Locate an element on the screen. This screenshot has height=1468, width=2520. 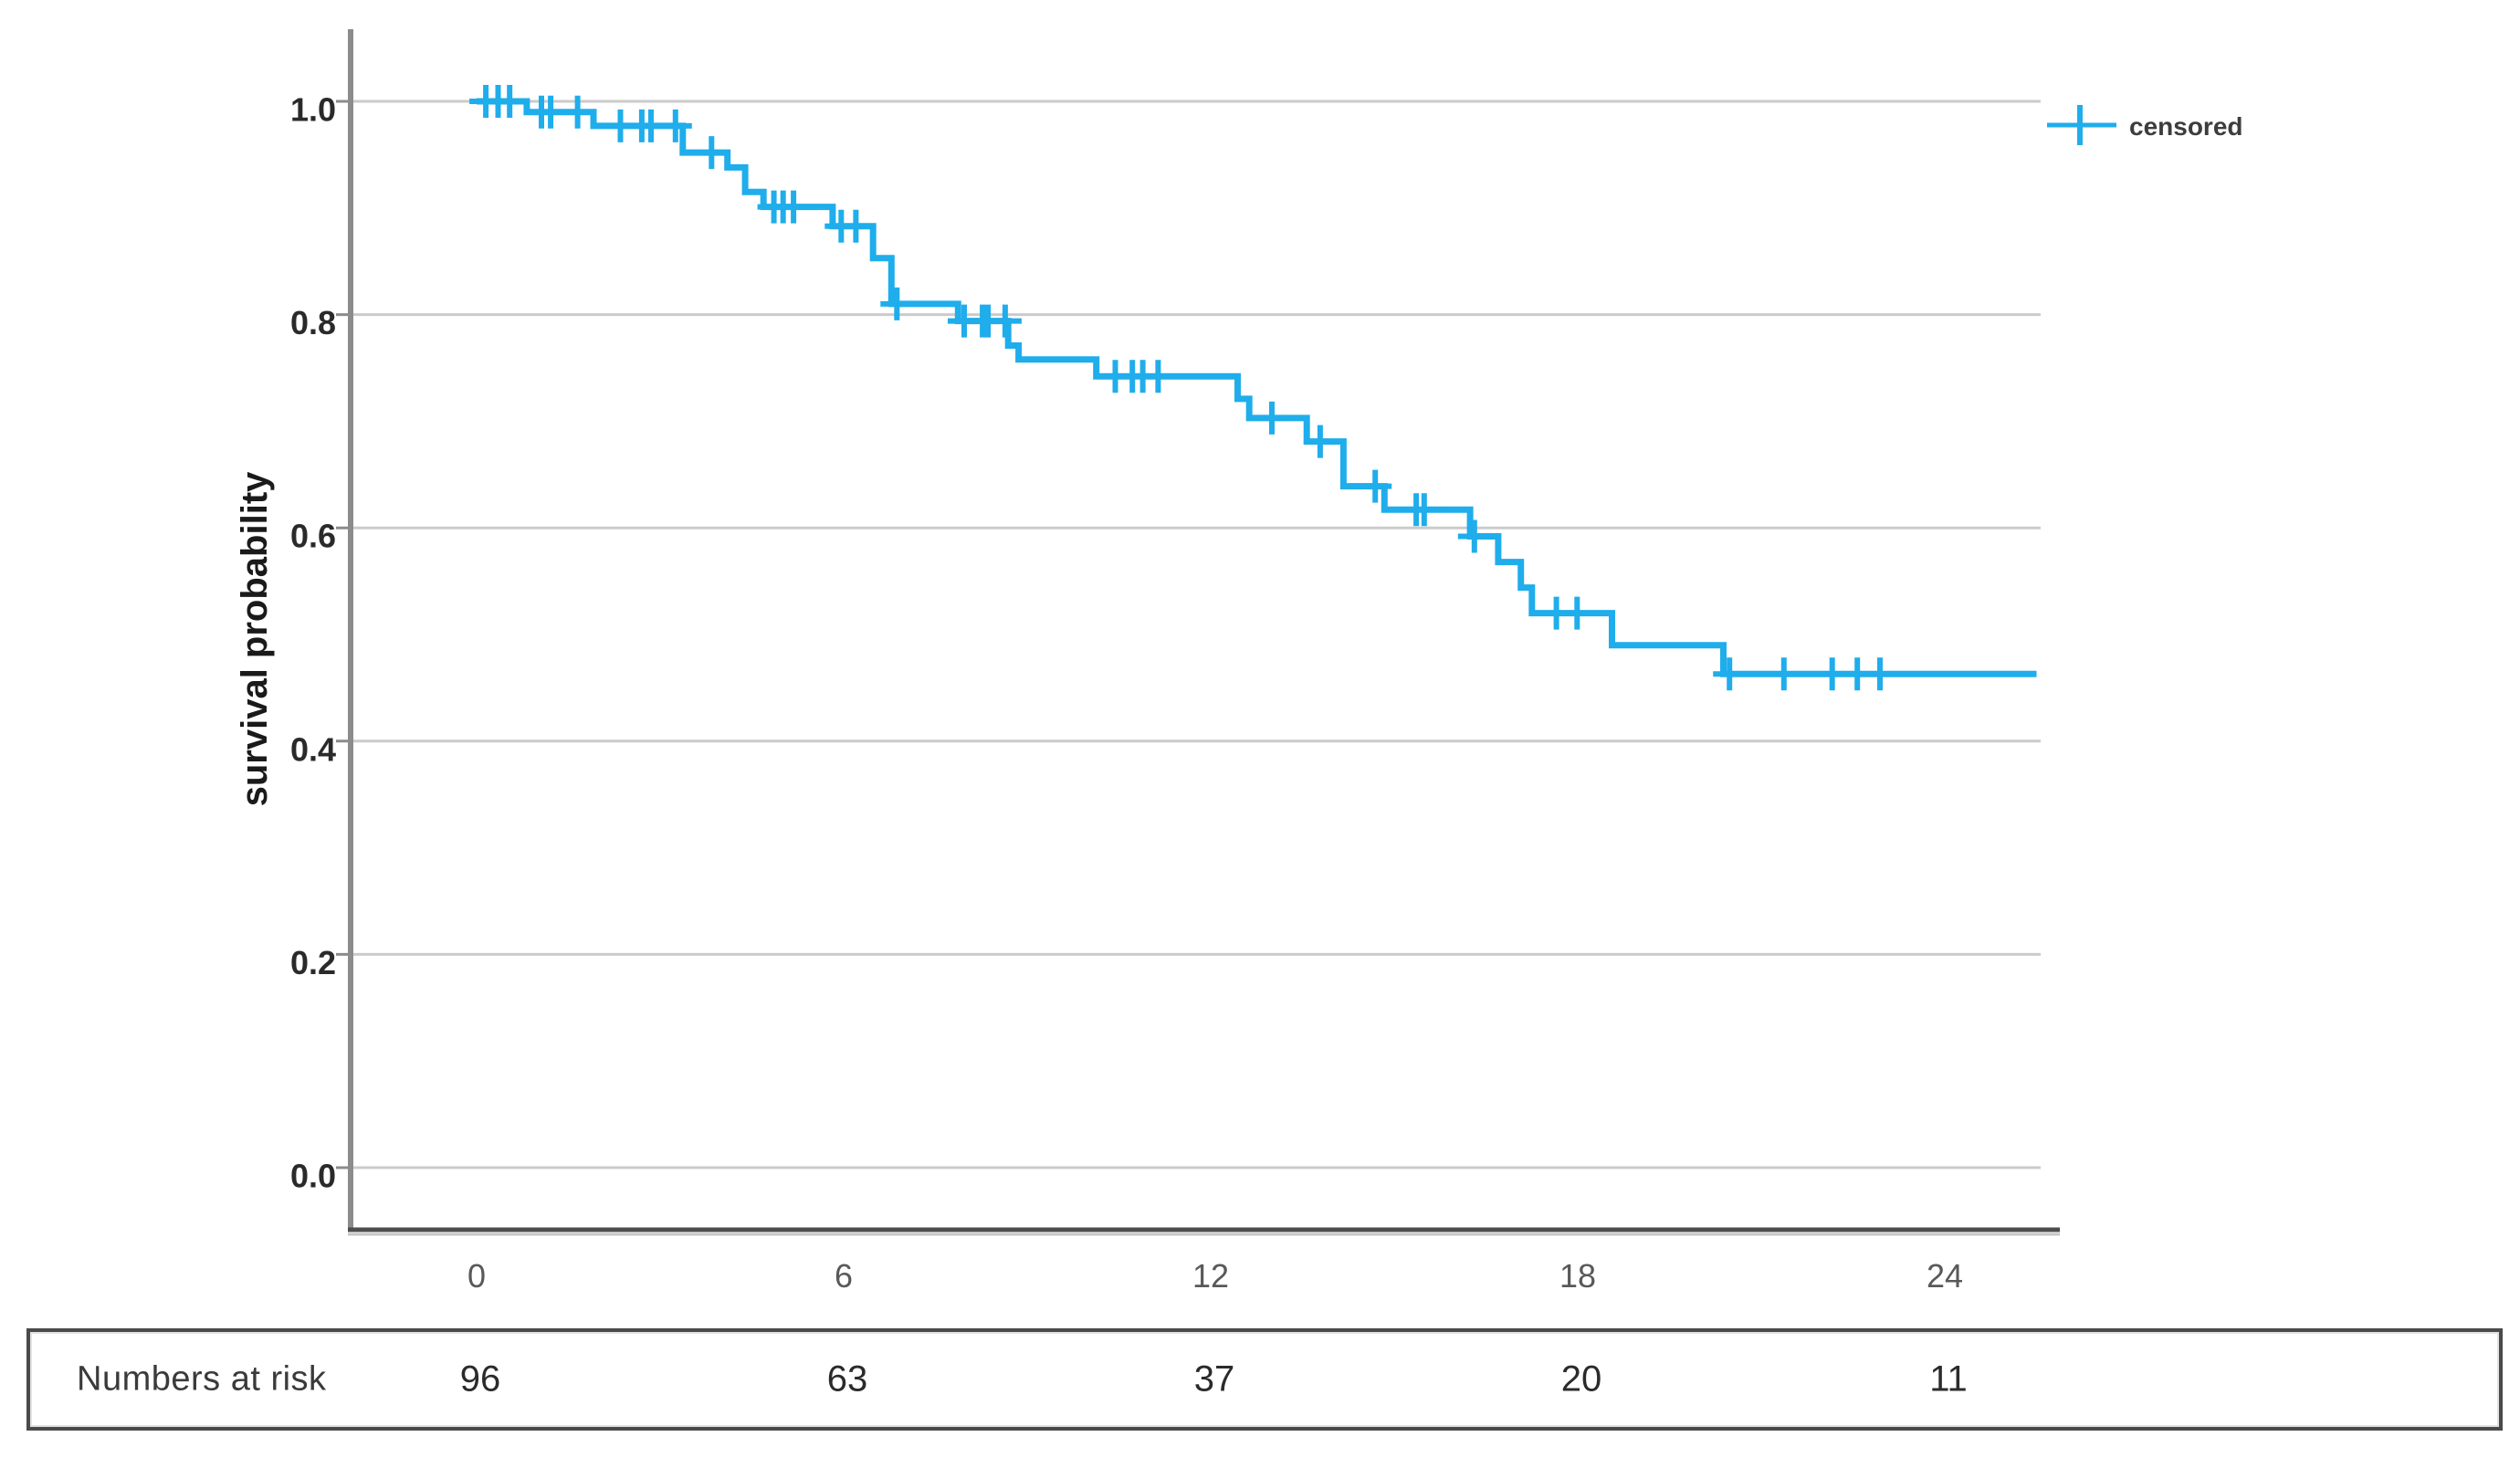
legend-label: censored is located at coordinates (2186, 126).